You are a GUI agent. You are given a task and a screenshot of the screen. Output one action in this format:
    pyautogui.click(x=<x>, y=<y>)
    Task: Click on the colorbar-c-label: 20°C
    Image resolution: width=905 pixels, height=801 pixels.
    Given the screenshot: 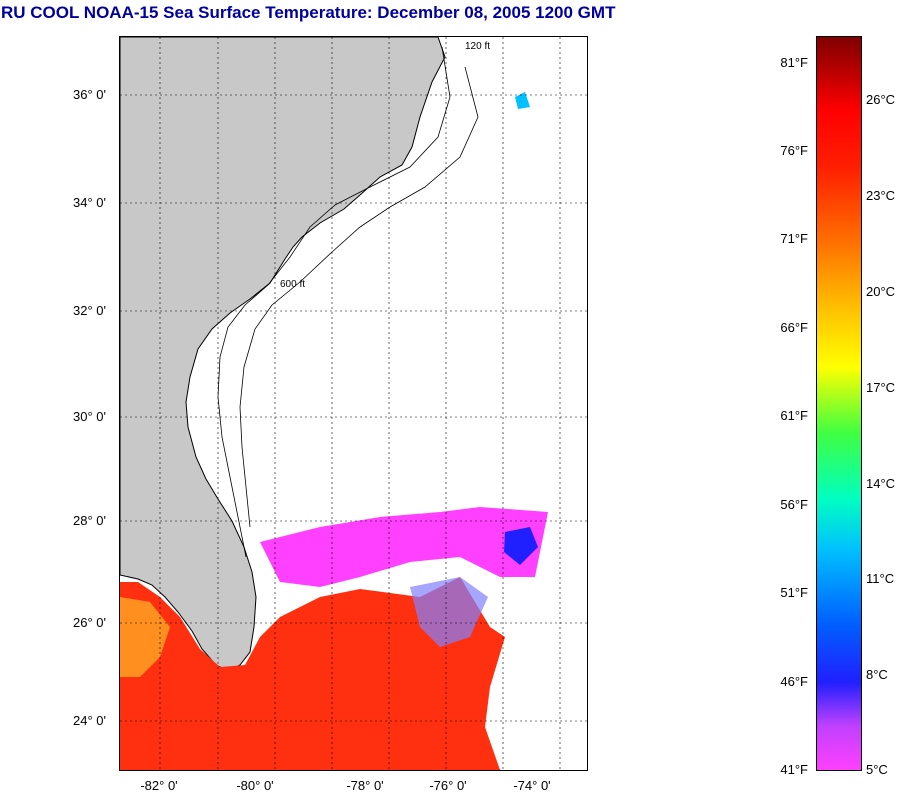 What is the action you would take?
    pyautogui.click(x=881, y=291)
    